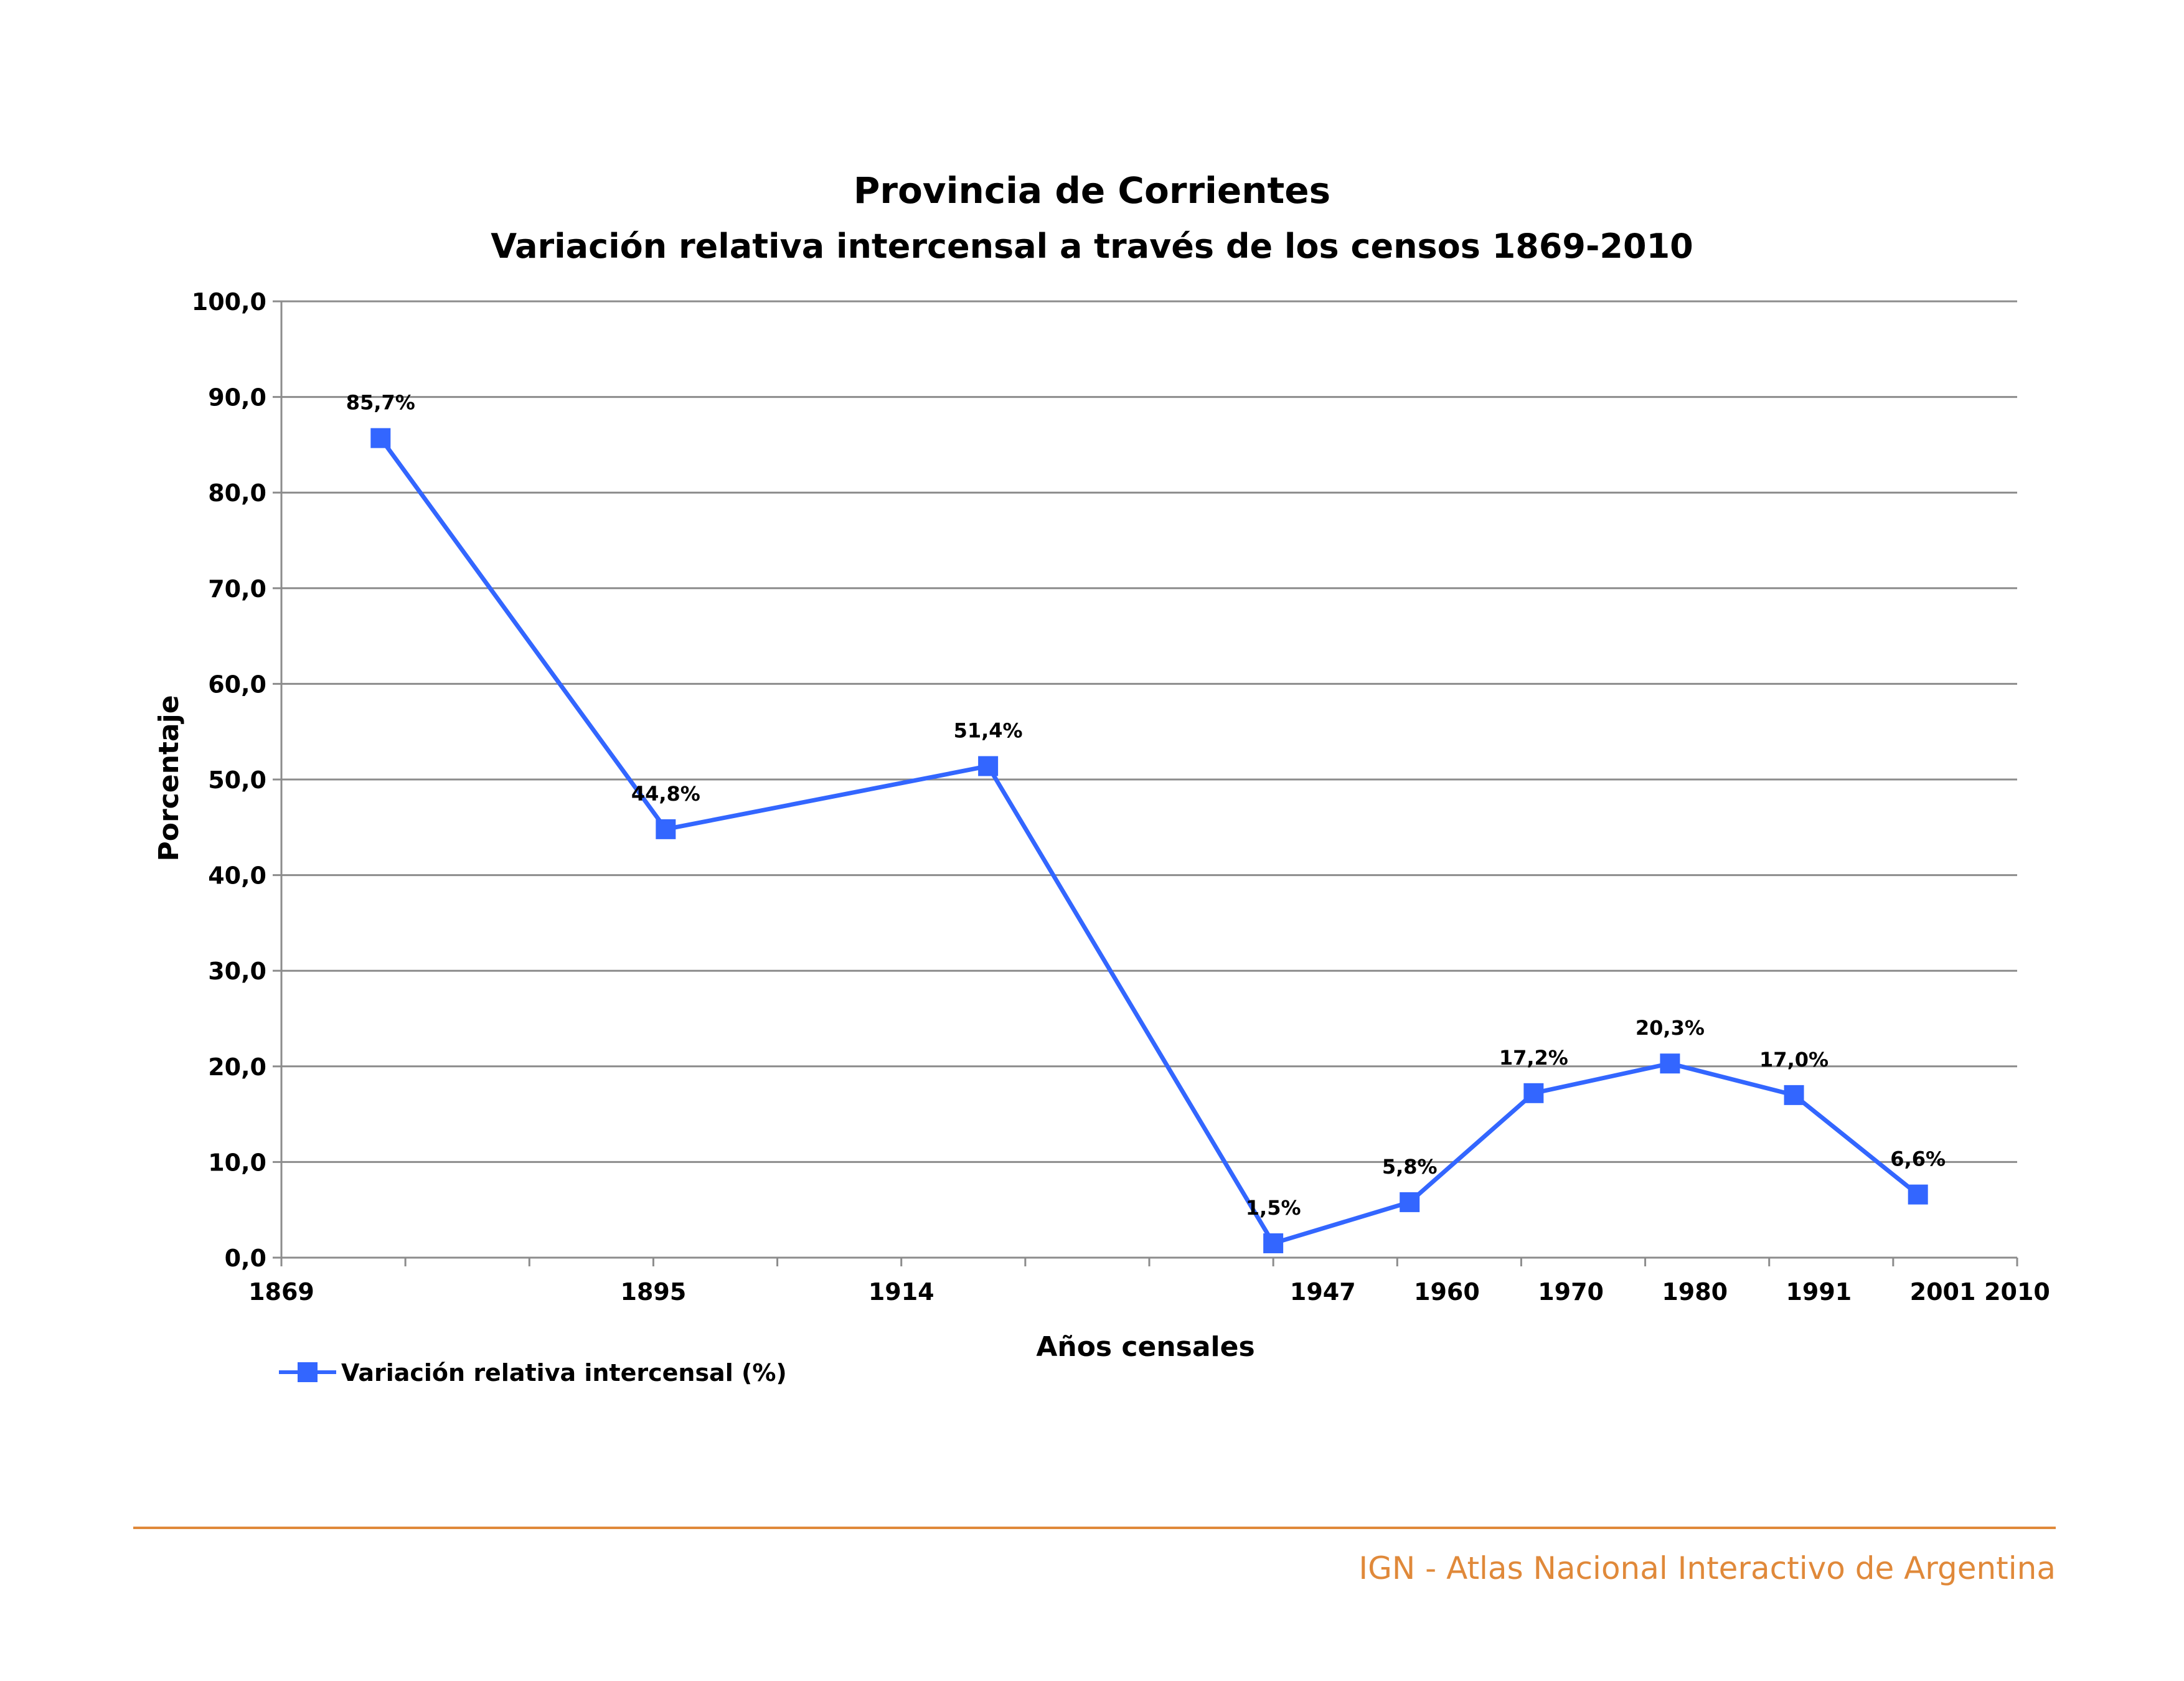  Describe the element at coordinates (1410, 1167) in the screenshot. I see `data-label: 5,8%` at that location.